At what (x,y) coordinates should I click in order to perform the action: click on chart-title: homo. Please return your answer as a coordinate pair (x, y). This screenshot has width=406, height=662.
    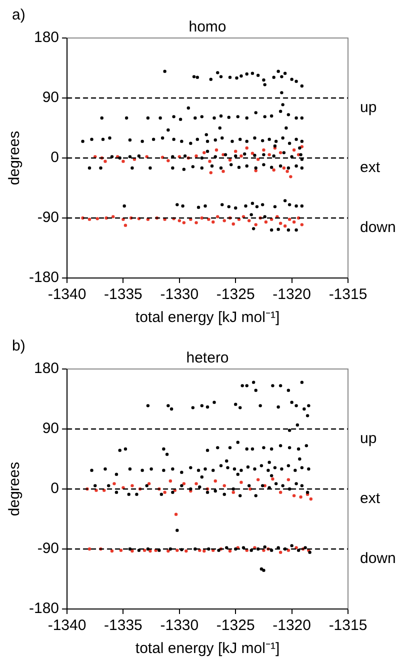
    Looking at the image, I should click on (207, 27).